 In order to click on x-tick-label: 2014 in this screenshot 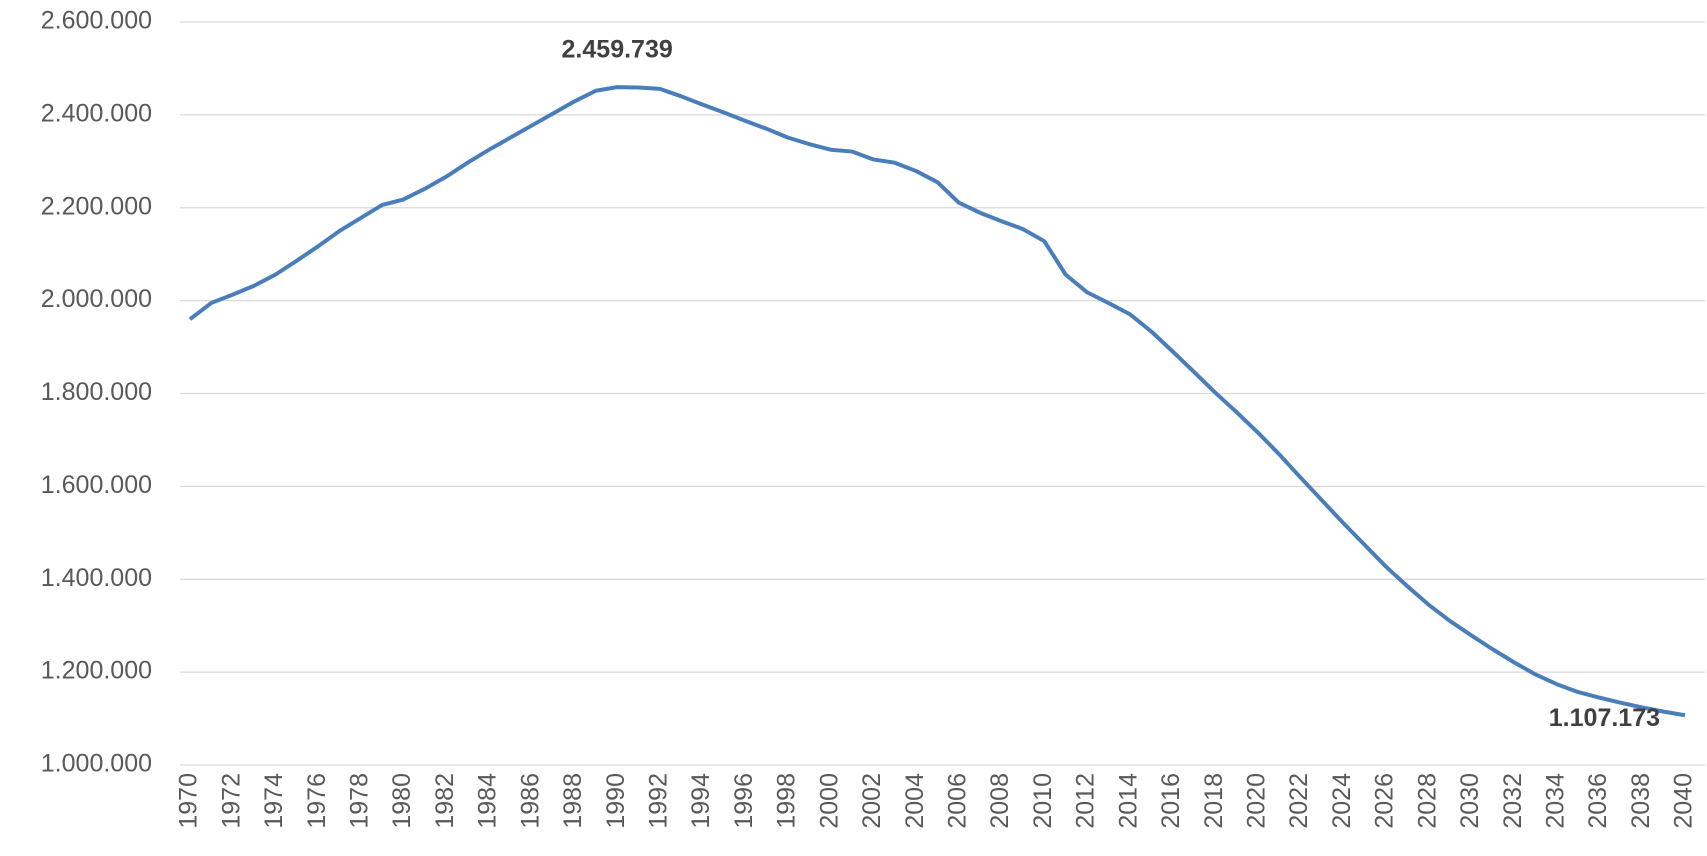, I will do `click(1128, 801)`.